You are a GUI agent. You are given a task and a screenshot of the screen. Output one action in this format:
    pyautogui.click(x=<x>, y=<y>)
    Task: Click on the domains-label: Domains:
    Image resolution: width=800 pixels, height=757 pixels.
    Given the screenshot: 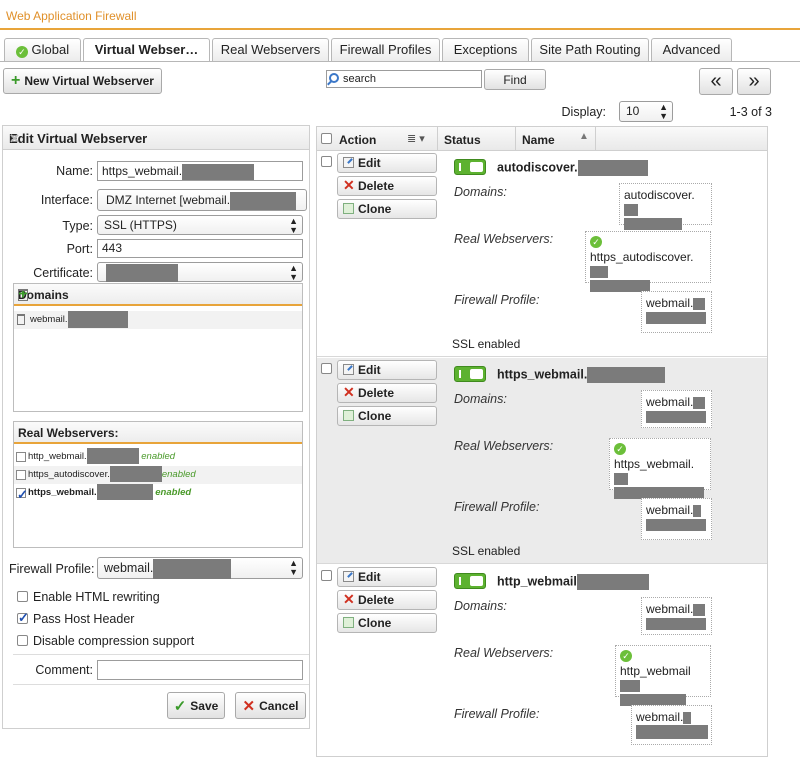 What is the action you would take?
    pyautogui.click(x=480, y=192)
    